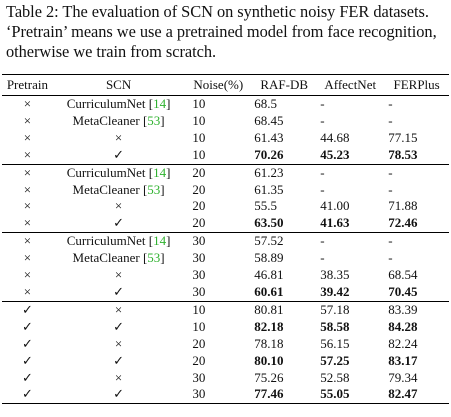 The height and width of the screenshot is (417, 451). I want to click on cell-affectnet: 39.42, so click(335, 291).